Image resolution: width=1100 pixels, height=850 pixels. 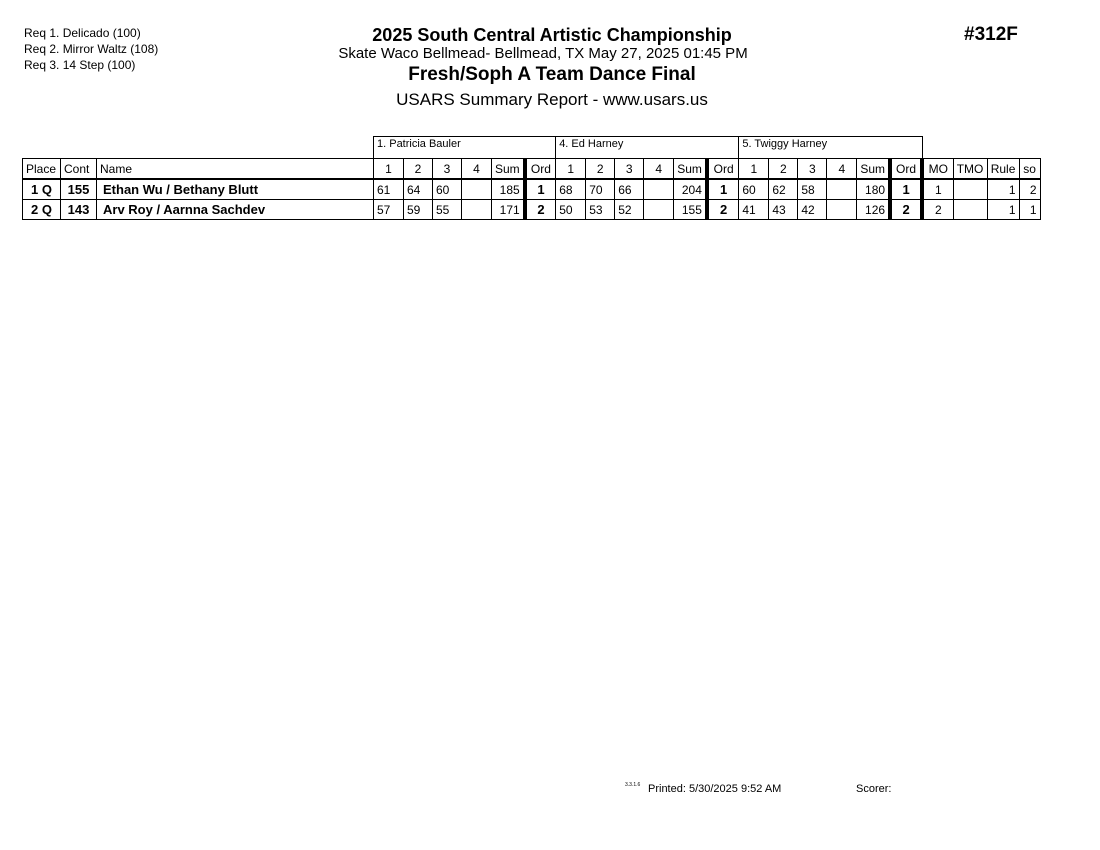 I want to click on competition-title: 2025 South Central Artistic Championship, so click(x=552, y=35).